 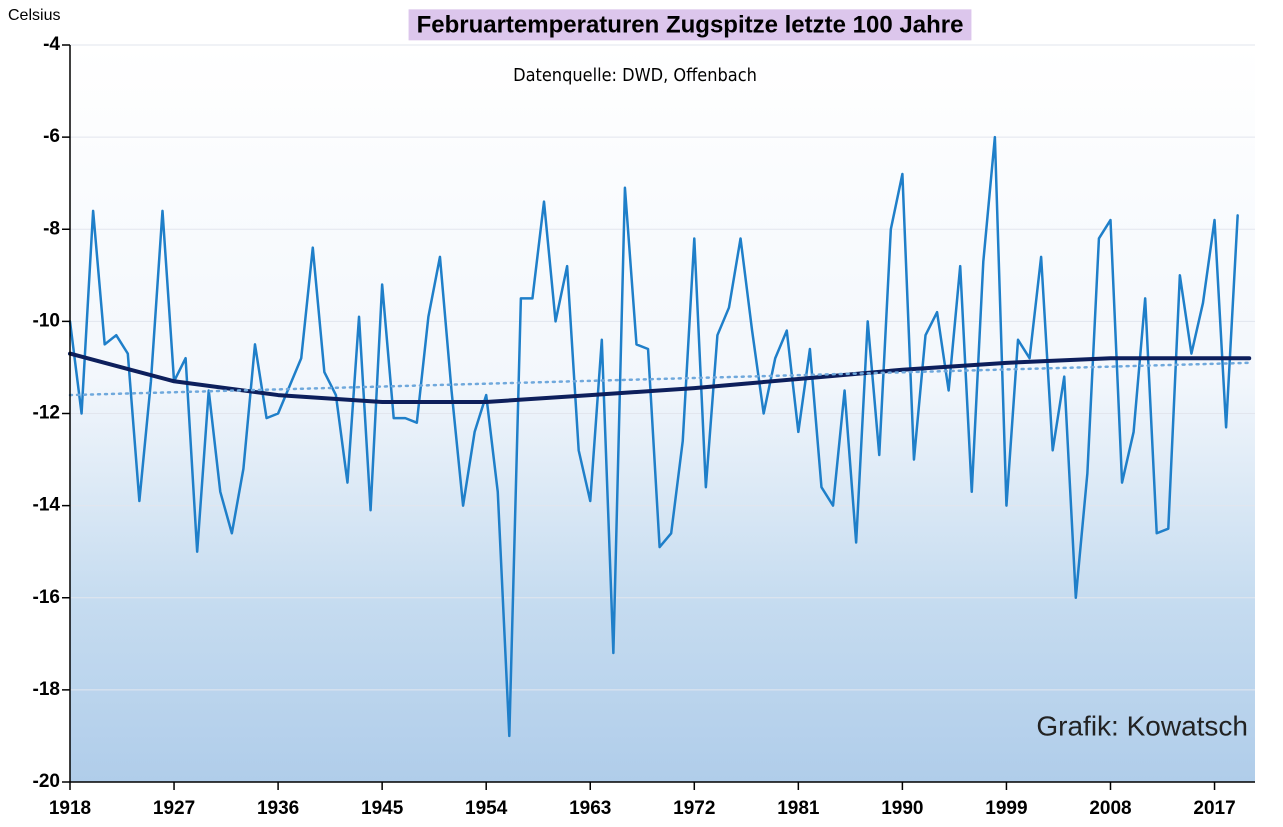 I want to click on x-tick-label: 1999, so click(x=1006, y=808).